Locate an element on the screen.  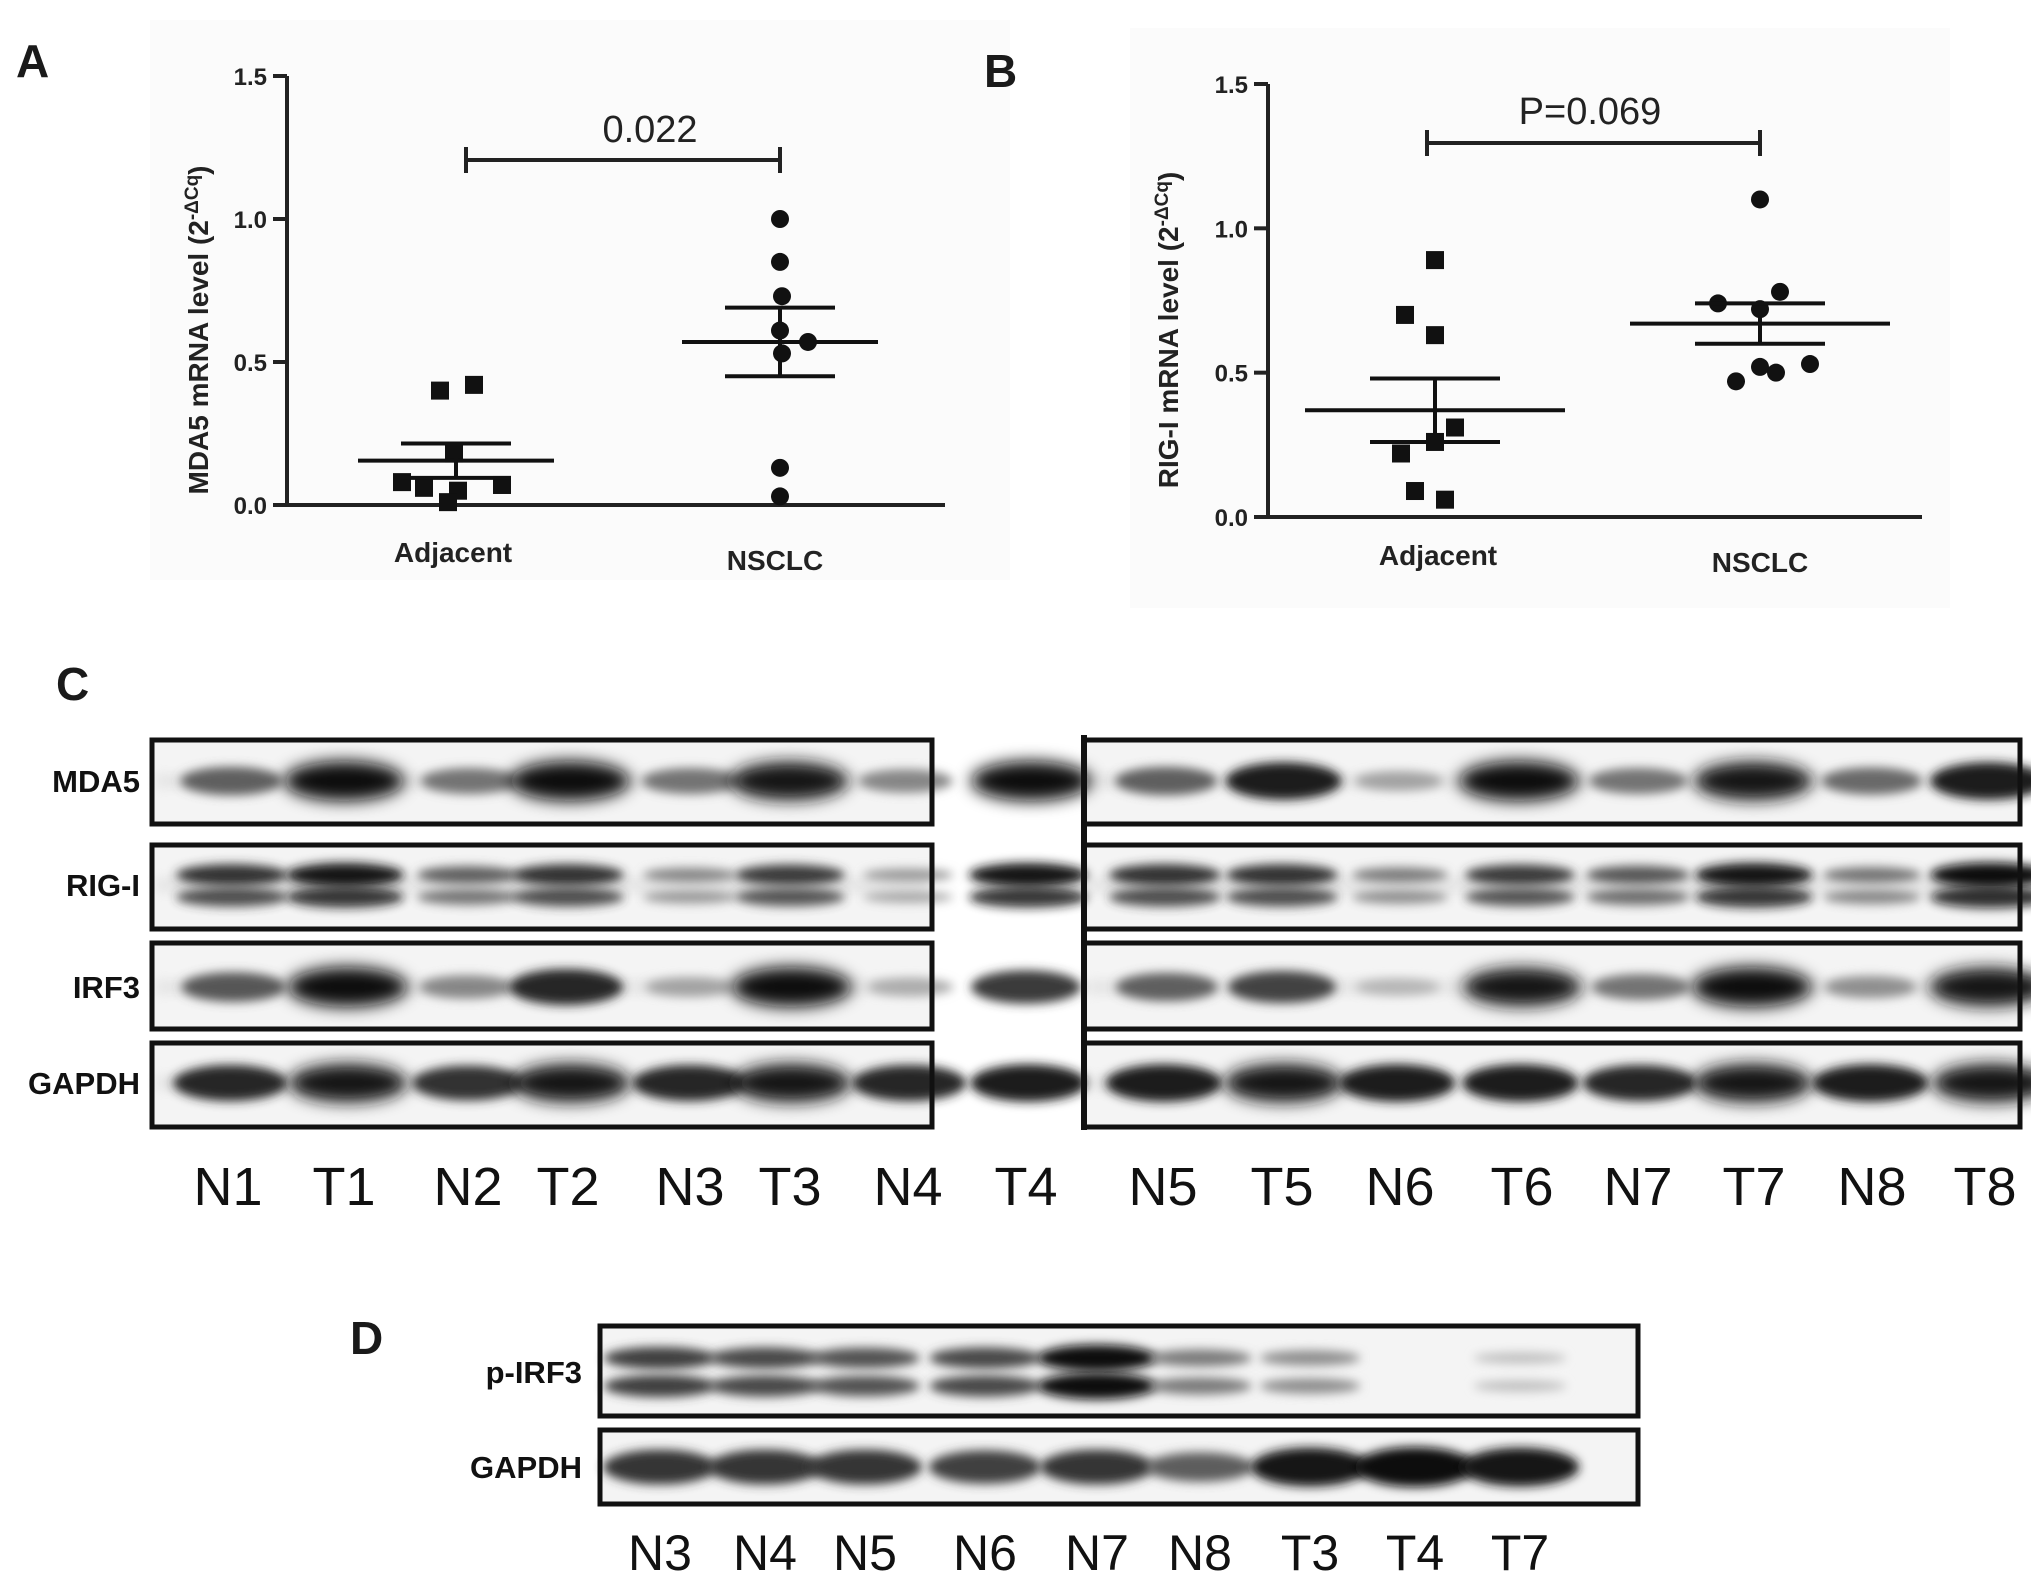
chart-a-category-label-nsclc: NSCLC is located at coordinates (775, 560).